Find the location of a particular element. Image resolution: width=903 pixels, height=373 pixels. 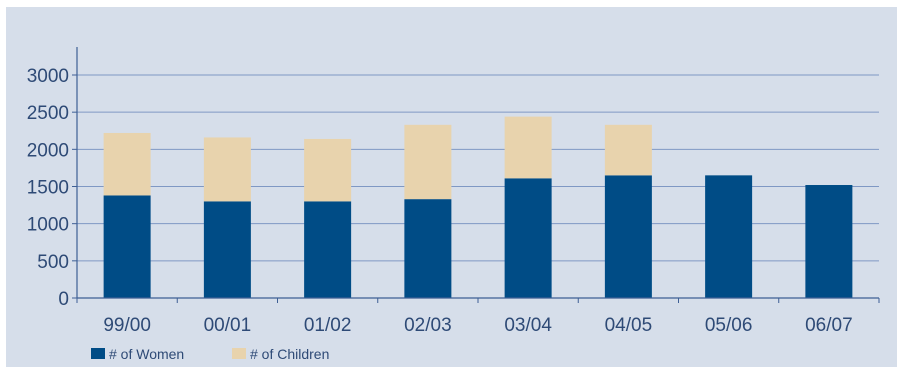

x-tick-label: 00/01 is located at coordinates (228, 325).